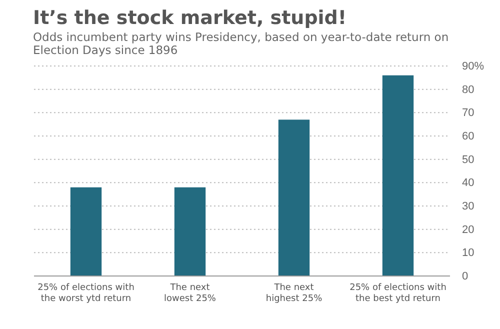 Image resolution: width=500 pixels, height=329 pixels. Describe the element at coordinates (468, 160) in the screenshot. I see `y-tick-label: 50` at that location.